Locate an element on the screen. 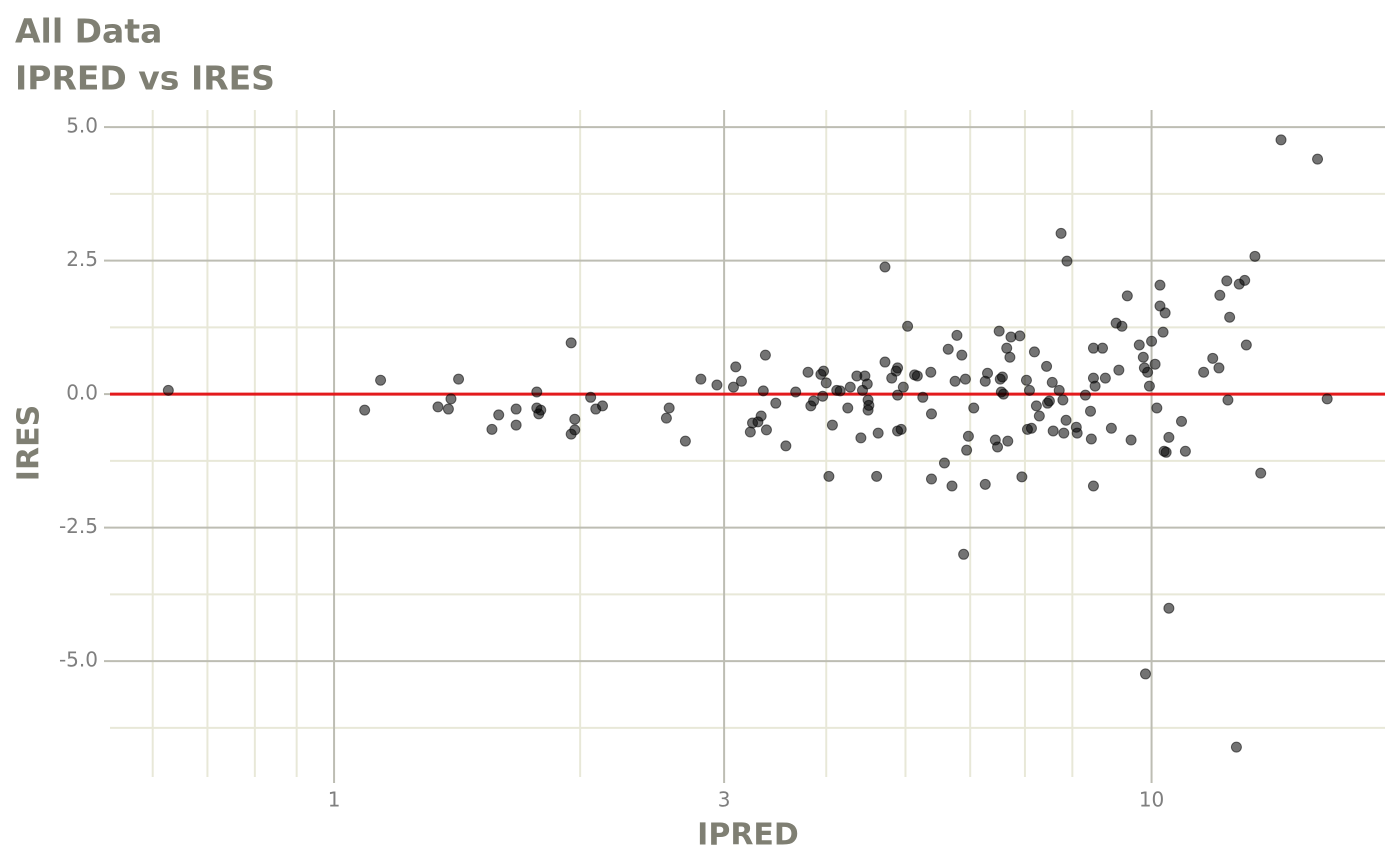  y-axis-title: IRES is located at coordinates (29, 443).